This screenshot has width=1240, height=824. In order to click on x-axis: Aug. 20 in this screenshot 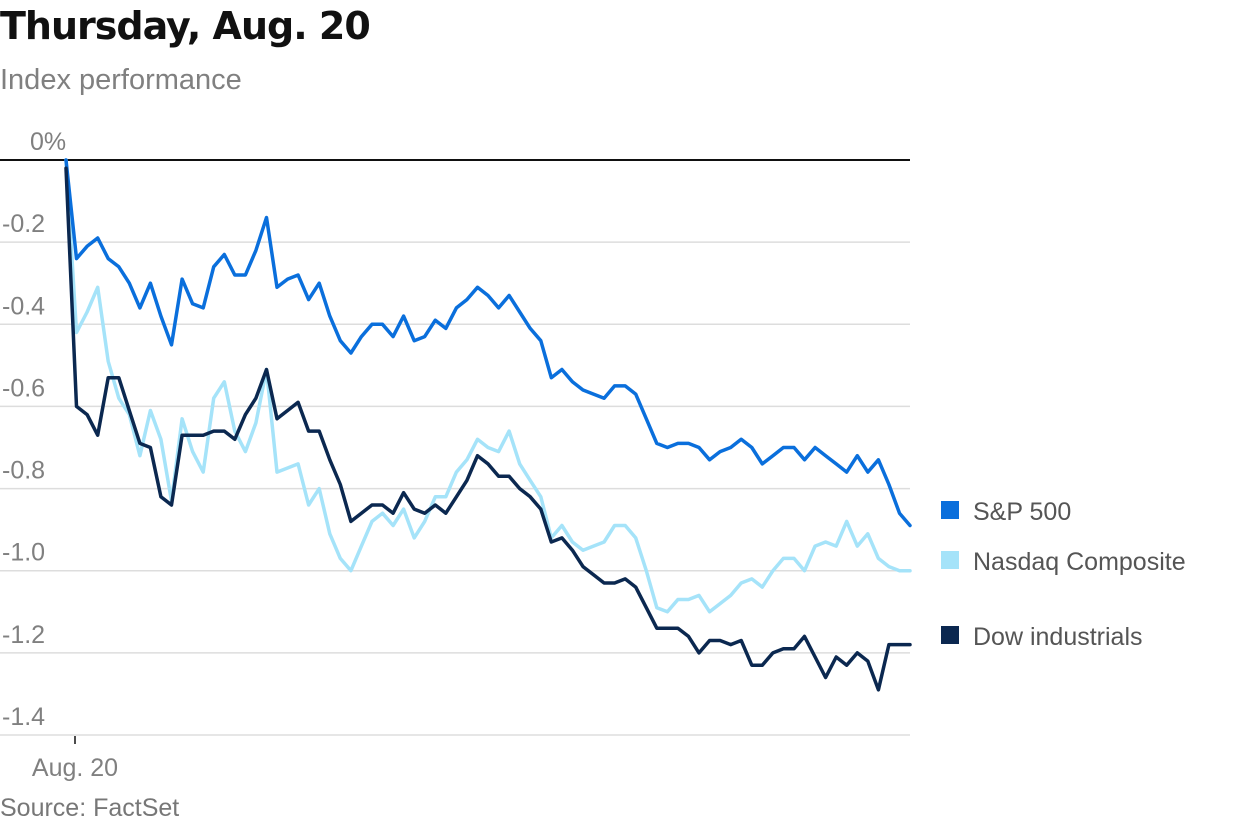, I will do `click(75, 759)`.